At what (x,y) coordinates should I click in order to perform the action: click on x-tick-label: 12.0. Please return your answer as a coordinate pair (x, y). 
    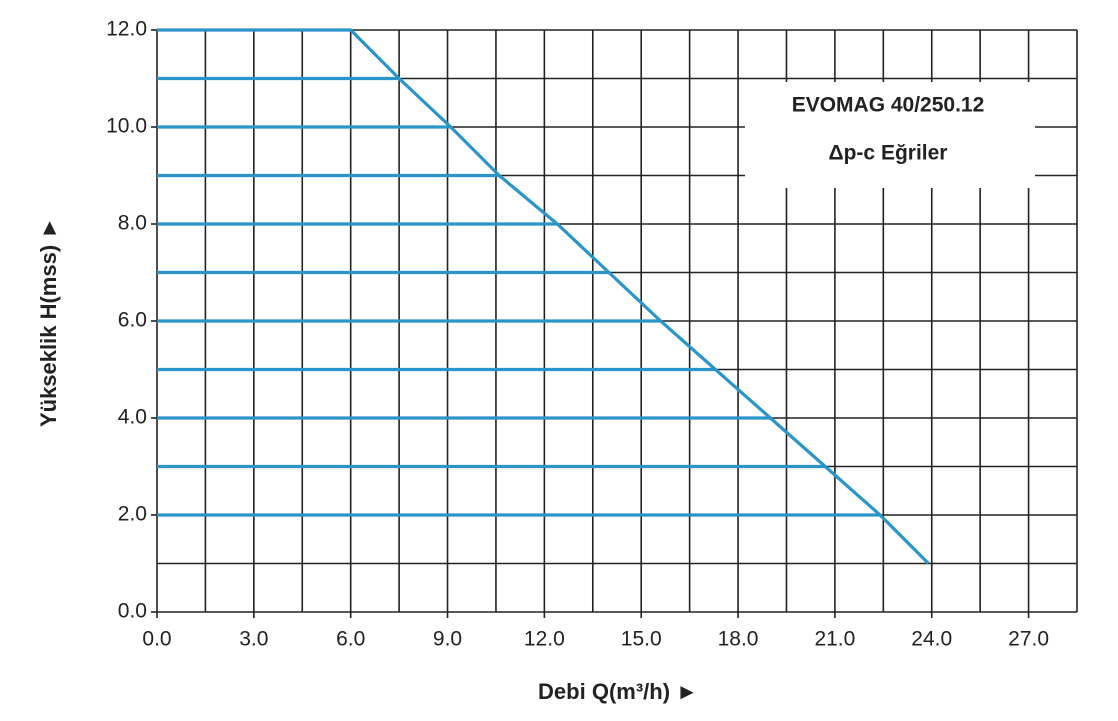
    Looking at the image, I should click on (544, 639).